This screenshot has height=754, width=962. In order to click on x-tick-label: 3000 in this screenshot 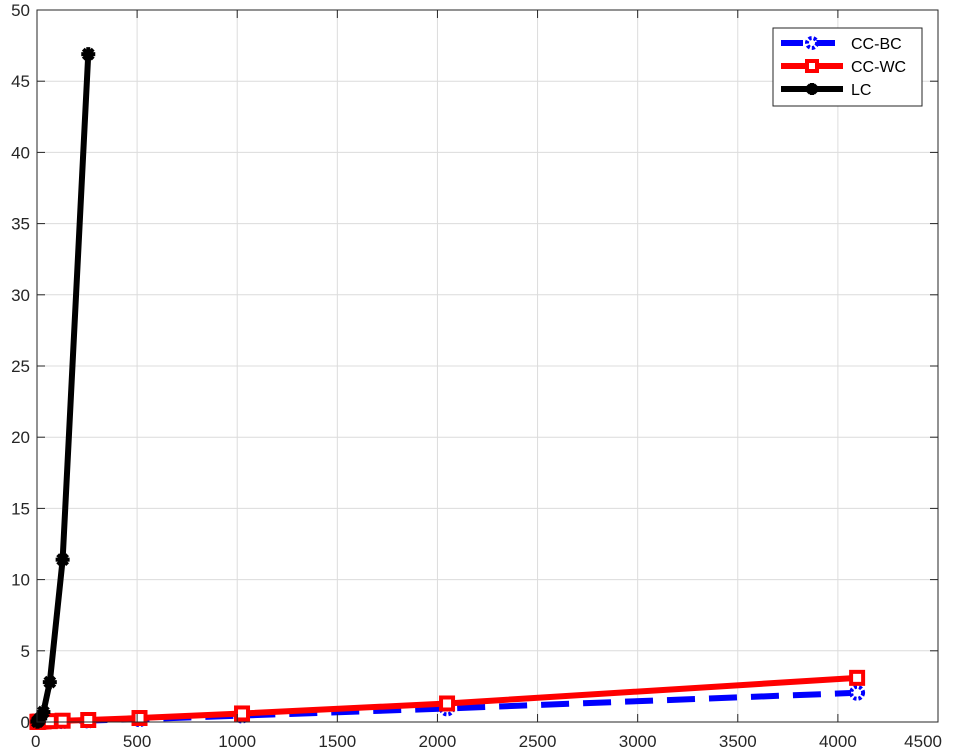, I will do `click(638, 741)`.